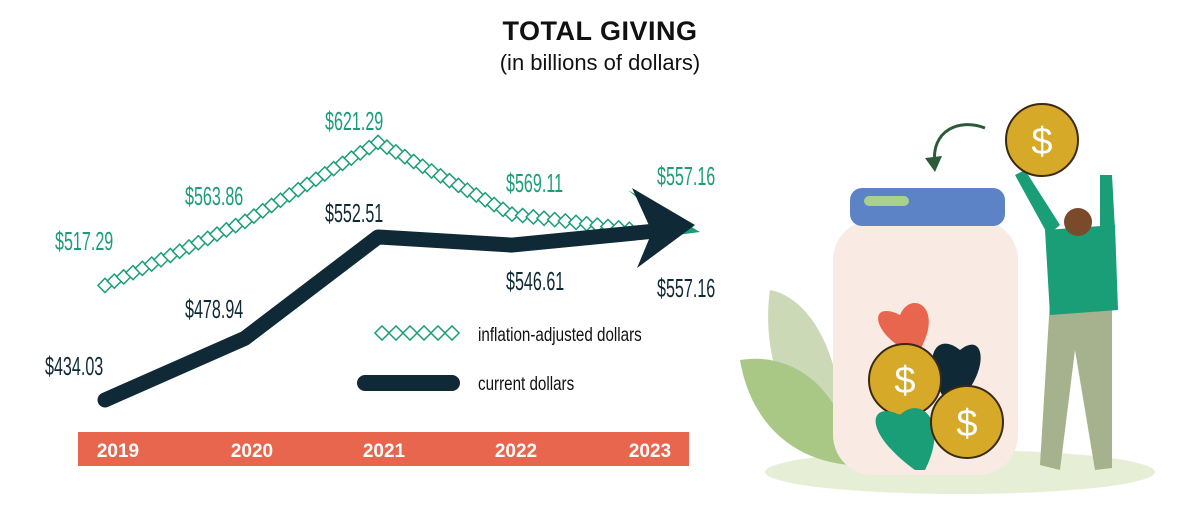  I want to click on inflation-data-label: $557.16, so click(686, 176).